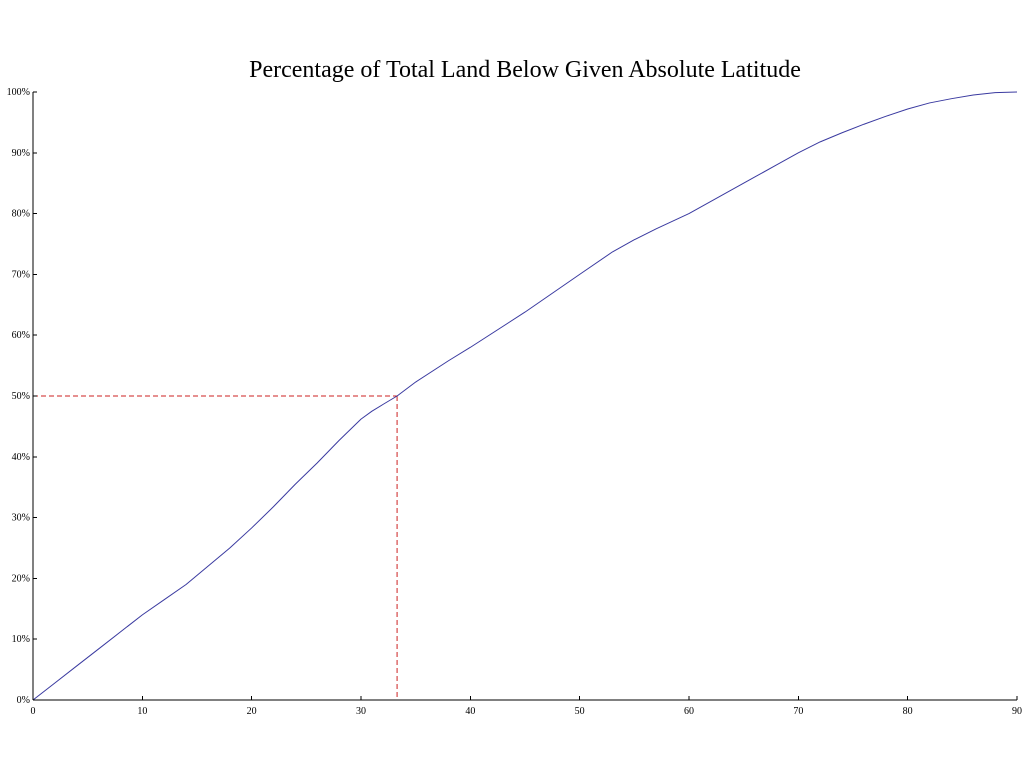  I want to click on x-axis-ticks: 0 10 20 30 40 50 60 70 80 90, so click(526, 706).